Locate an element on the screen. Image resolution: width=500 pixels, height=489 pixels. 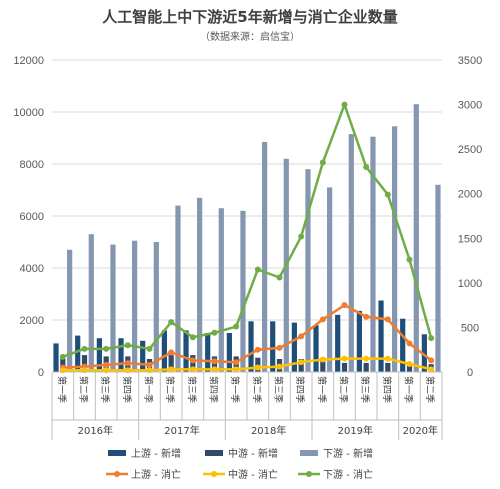
right-tick-label: 2000 is located at coordinates (470, 195).